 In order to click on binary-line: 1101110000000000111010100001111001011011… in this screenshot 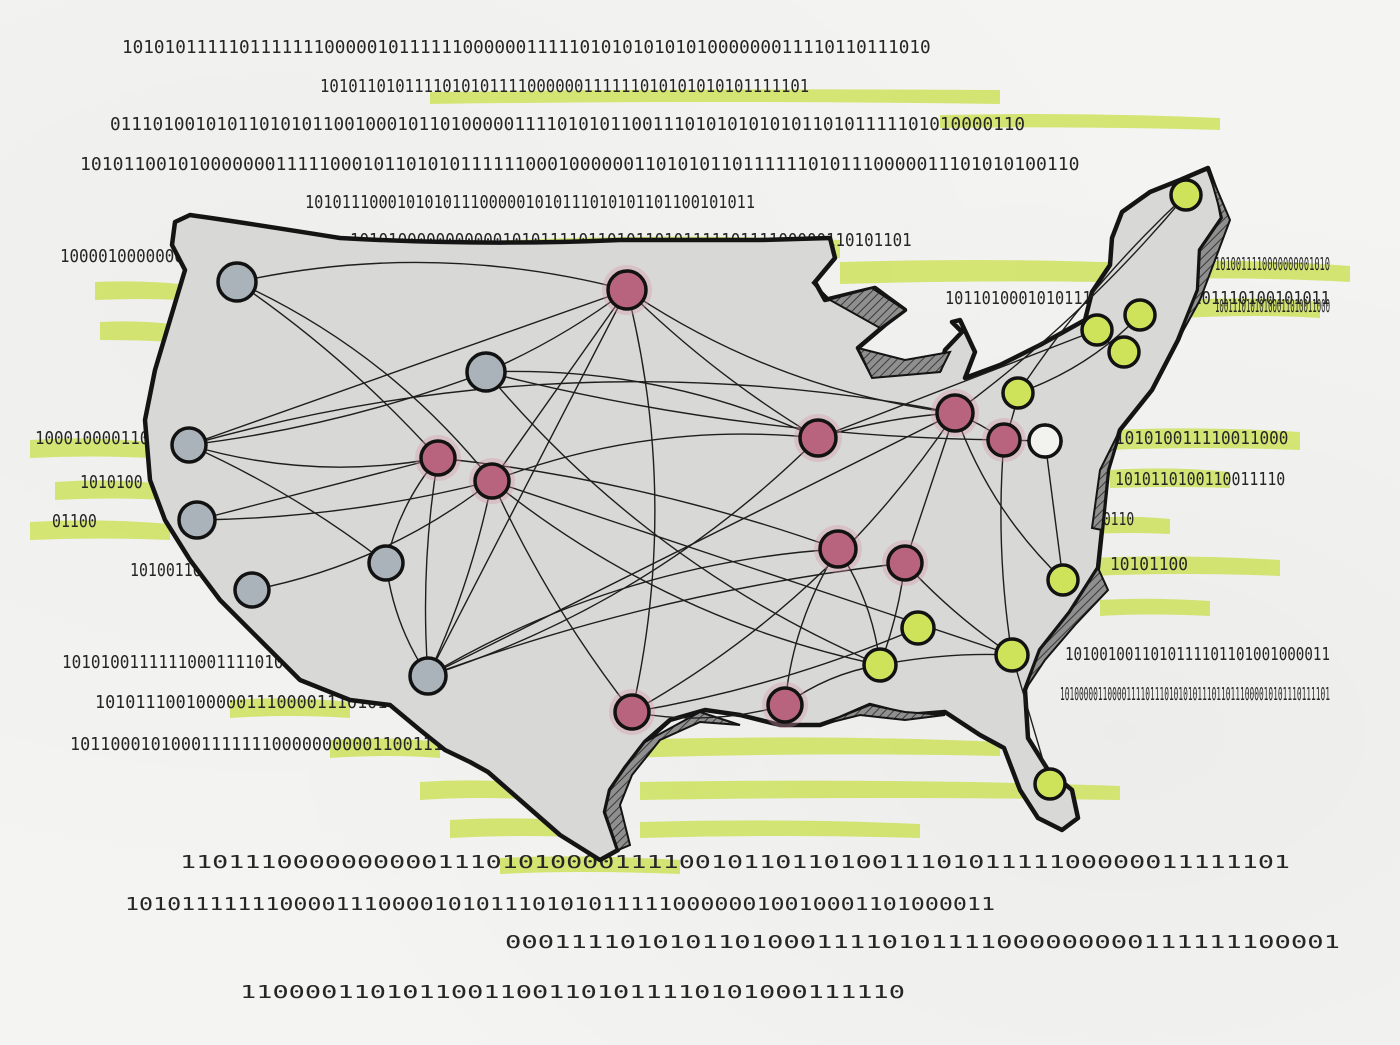, I will do `click(735, 862)`.